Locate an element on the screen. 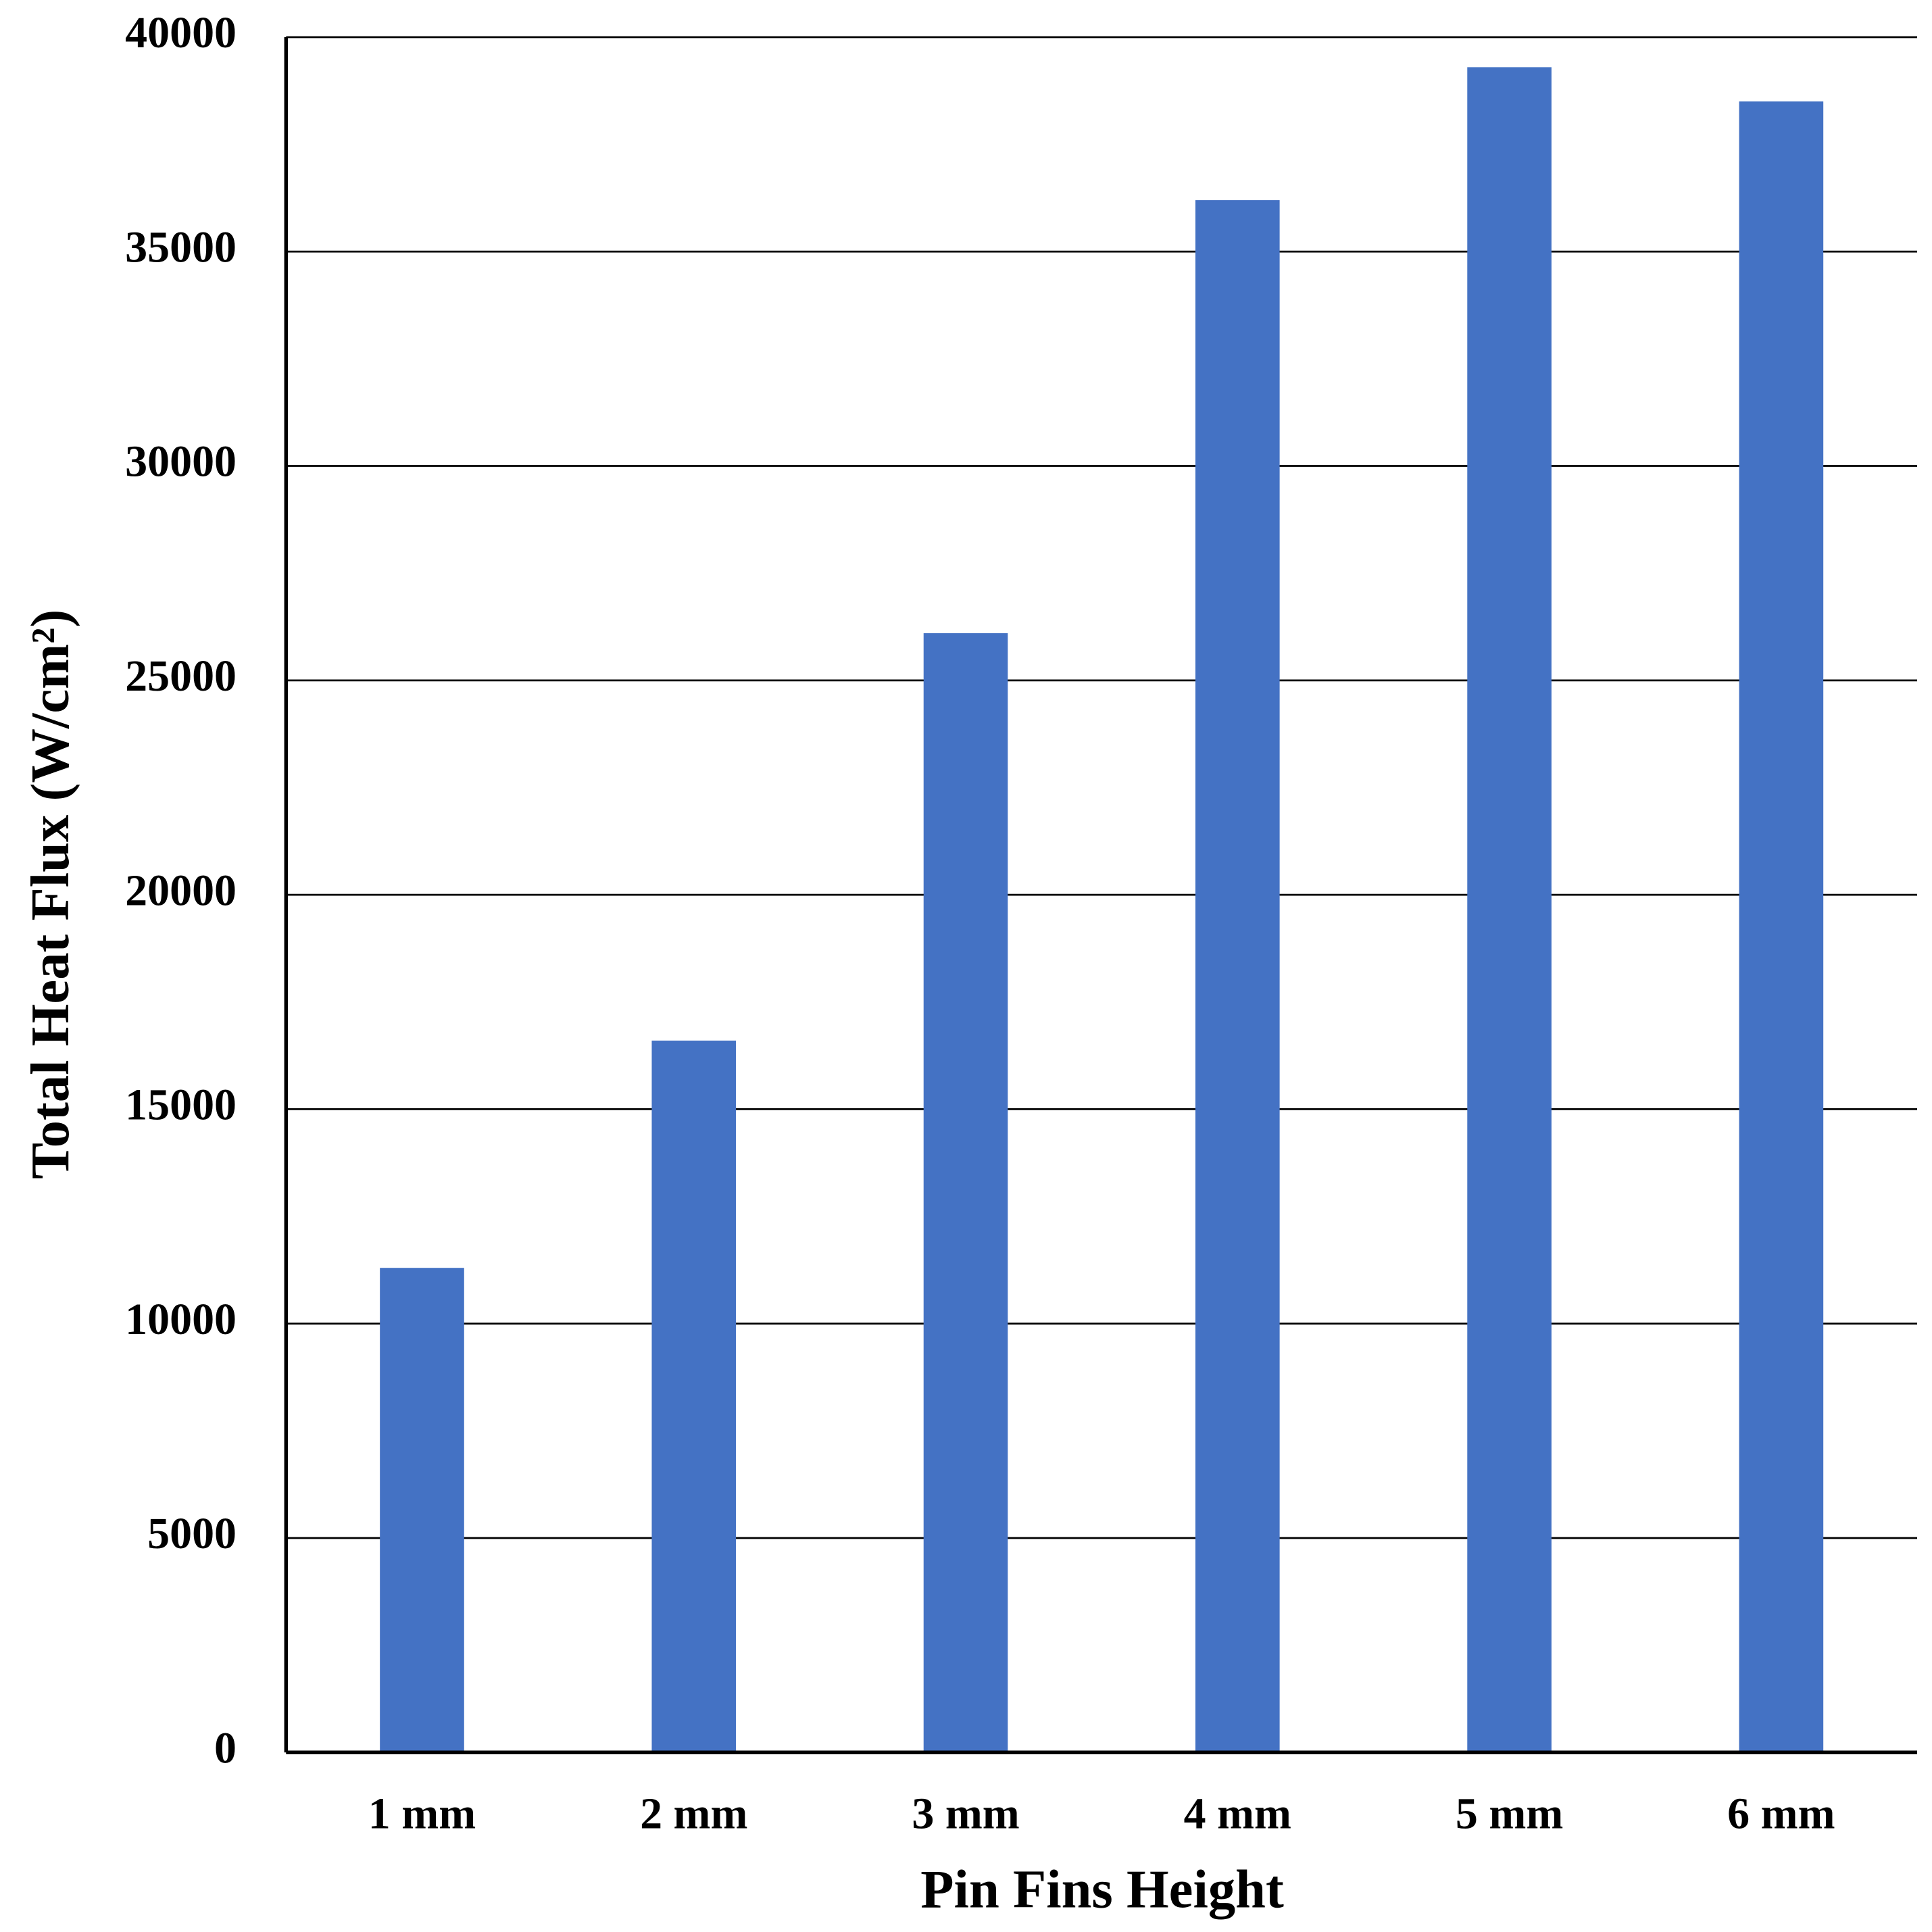 The height and width of the screenshot is (1932, 1932). x-axis-title: Pin Fins Height is located at coordinates (1102, 1890).